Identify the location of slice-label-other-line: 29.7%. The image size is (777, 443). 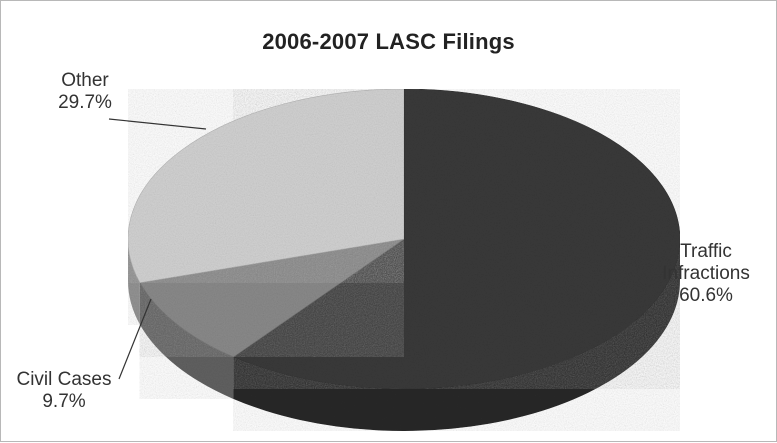
(85, 102).